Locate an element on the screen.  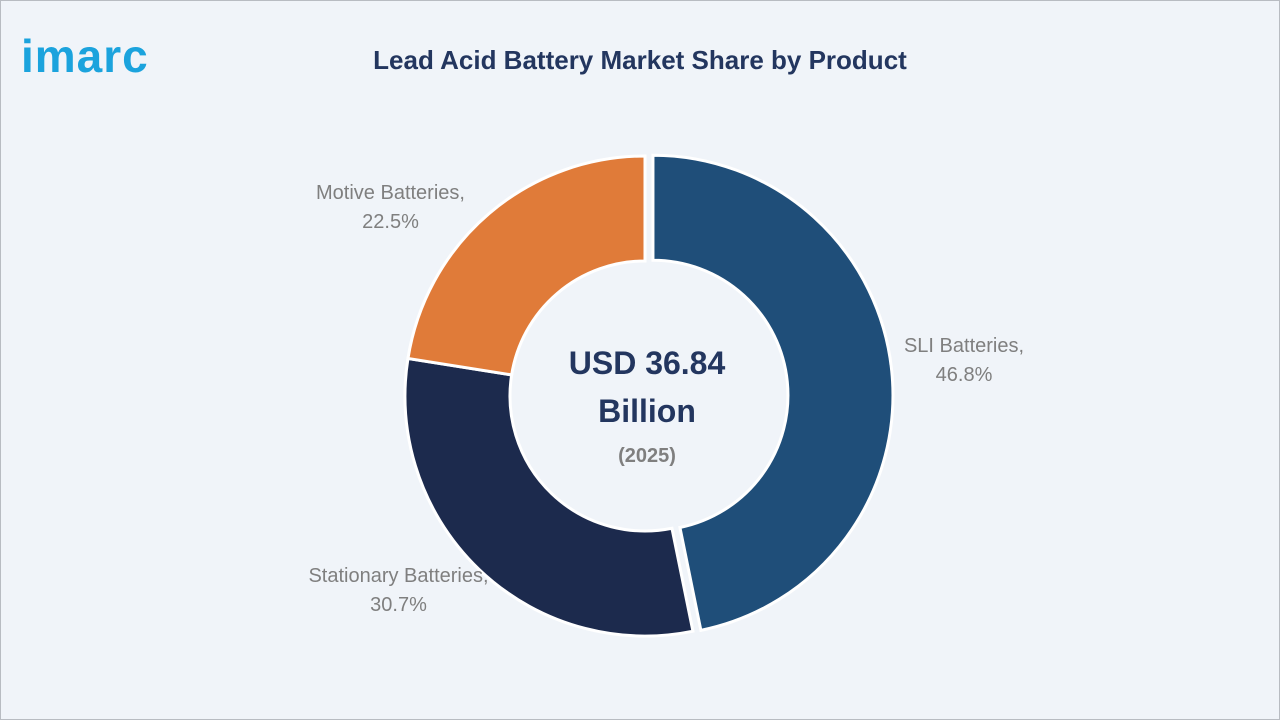
slice-label: Motive Batteries, 22.5% is located at coordinates (390, 207).